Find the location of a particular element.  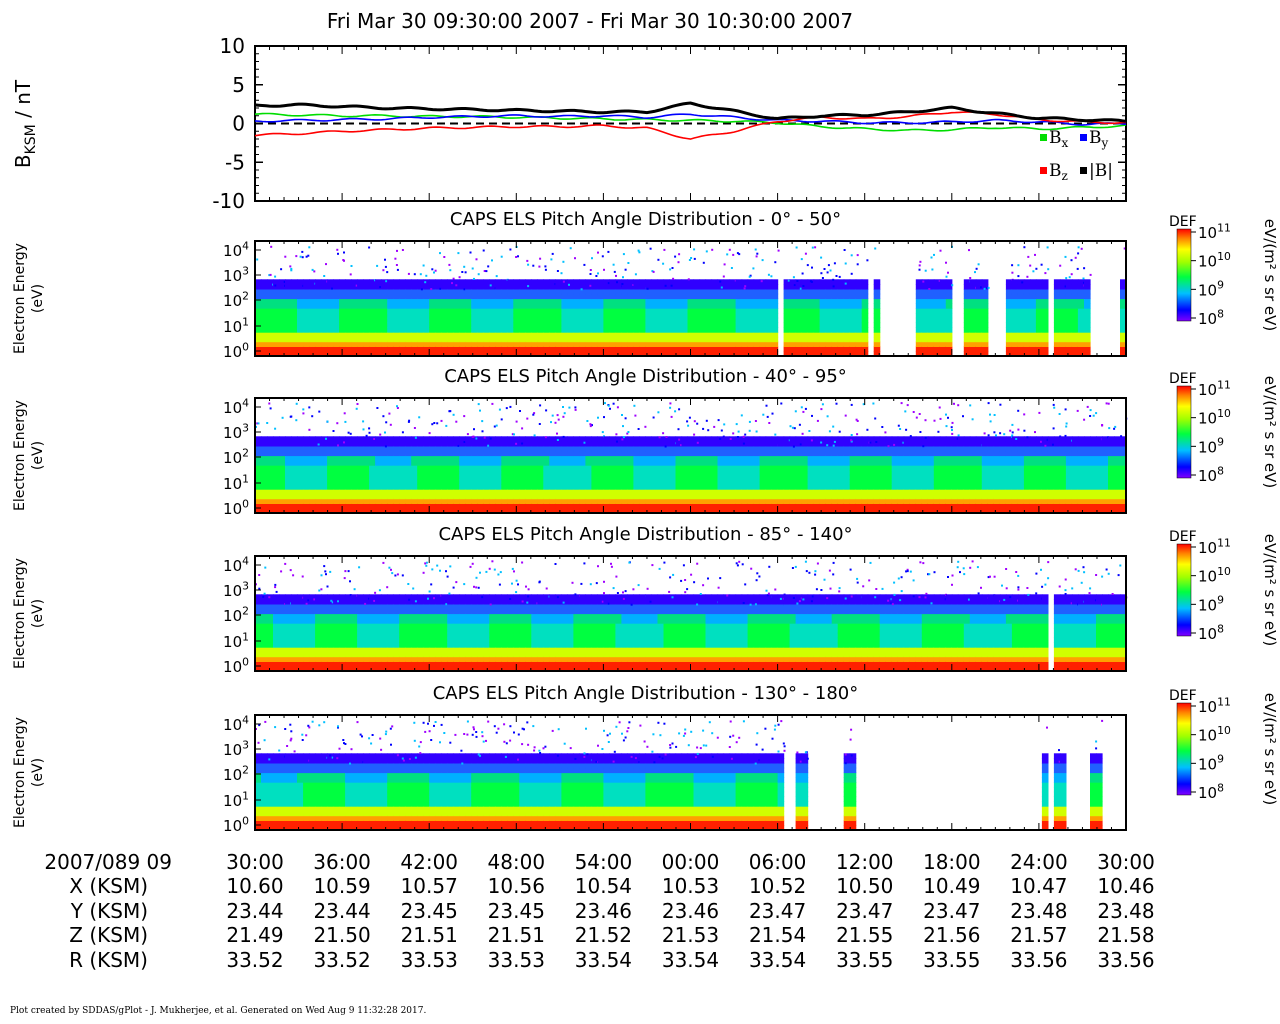

mag-series-y-line is located at coordinates (690, 119).